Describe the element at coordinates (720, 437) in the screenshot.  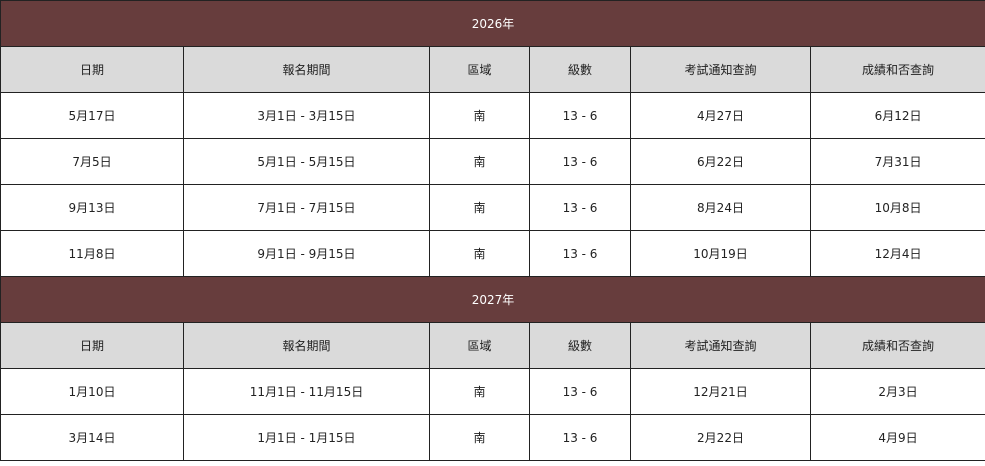
I see `cell-exam-notice: 2月22日` at that location.